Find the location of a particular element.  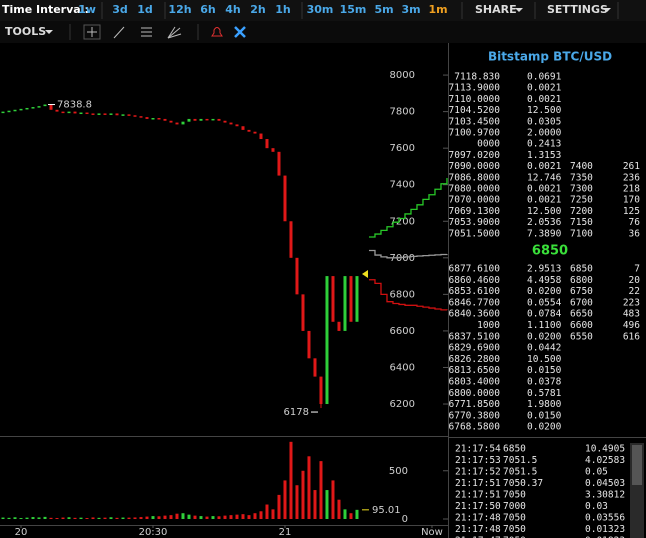

x-tick-label: Now is located at coordinates (432, 532).